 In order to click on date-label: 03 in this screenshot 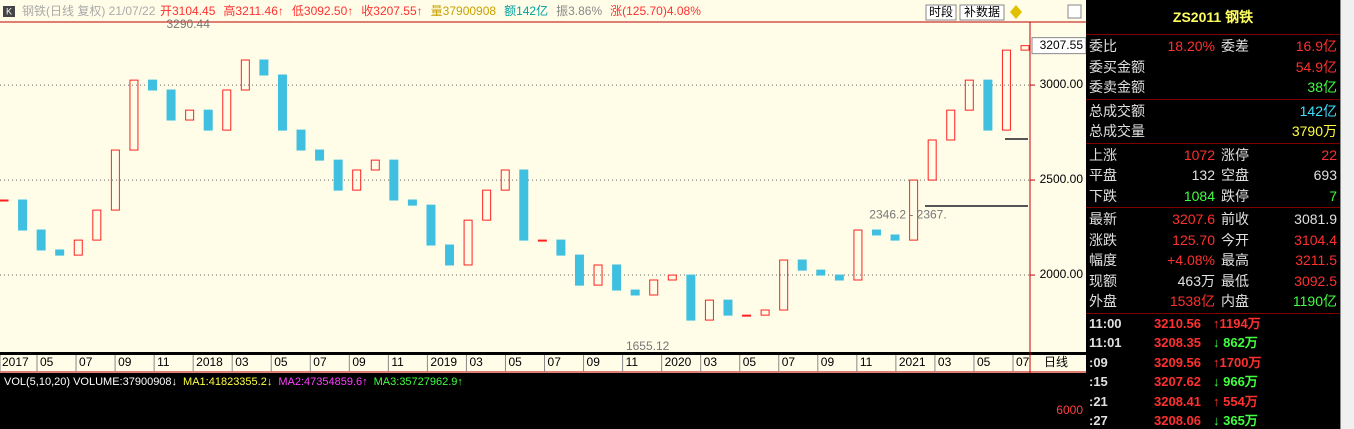, I will do `click(242, 362)`.